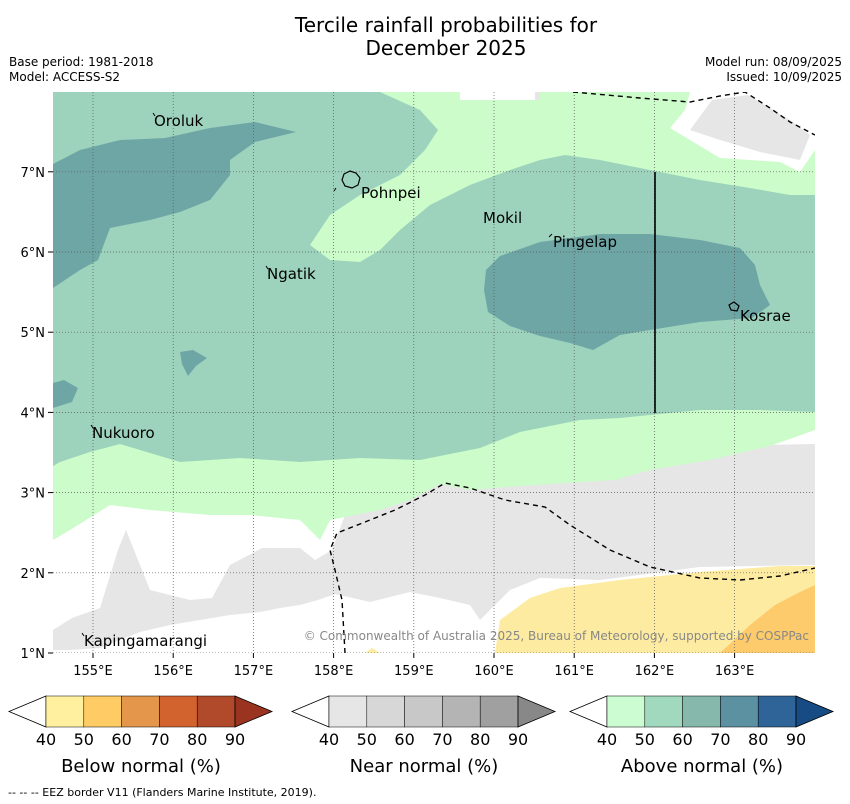 Image resolution: width=850 pixels, height=804 pixels. Describe the element at coordinates (765, 316) in the screenshot. I see `place-kosrae: Kosrae` at that location.